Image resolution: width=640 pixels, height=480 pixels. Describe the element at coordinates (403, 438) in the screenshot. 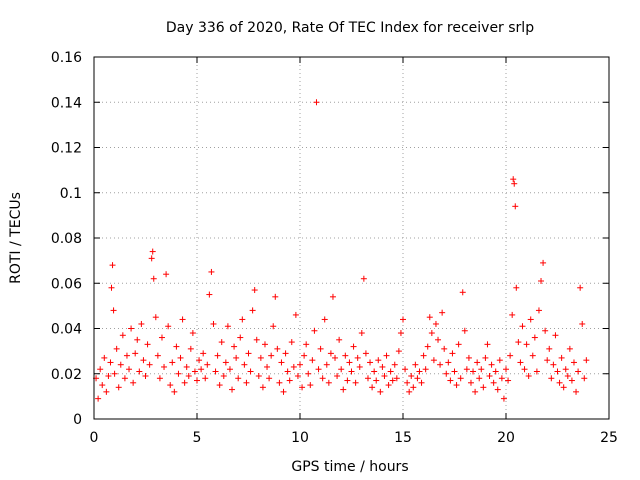

I see `x-tick-label: 15` at that location.